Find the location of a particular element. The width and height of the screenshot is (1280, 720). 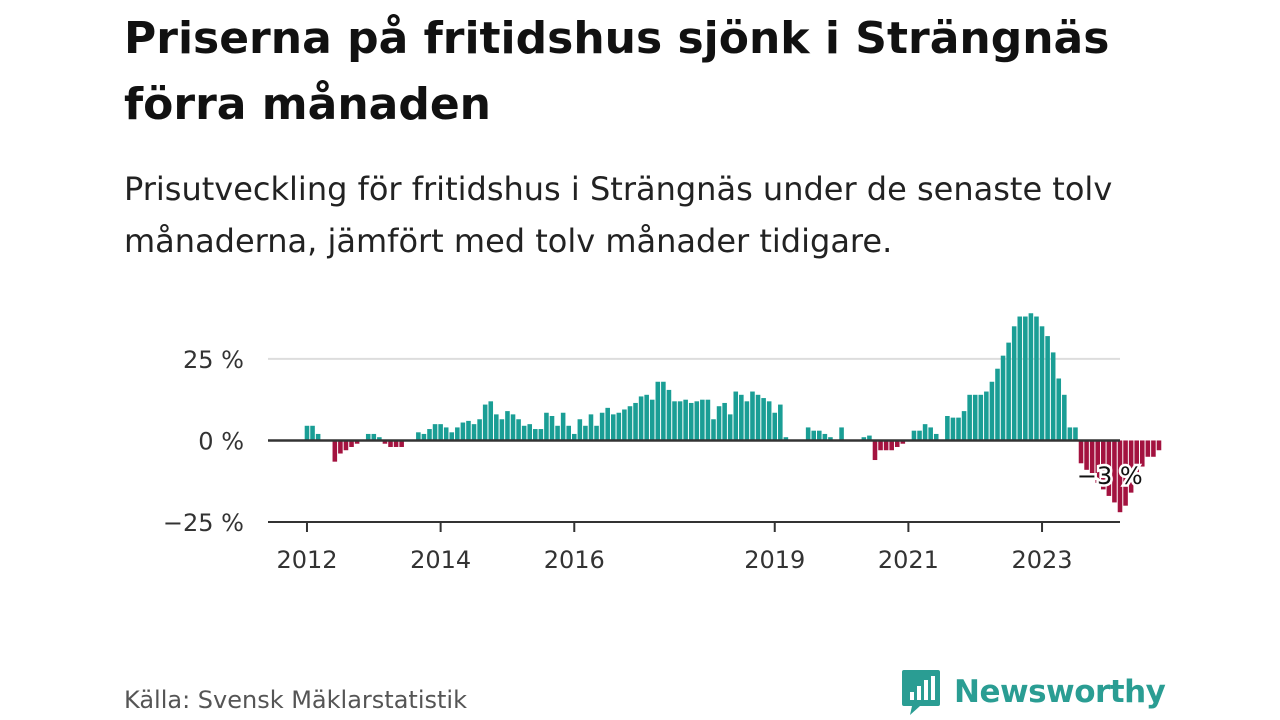

y-tick-label: 0 % is located at coordinates (221, 441).